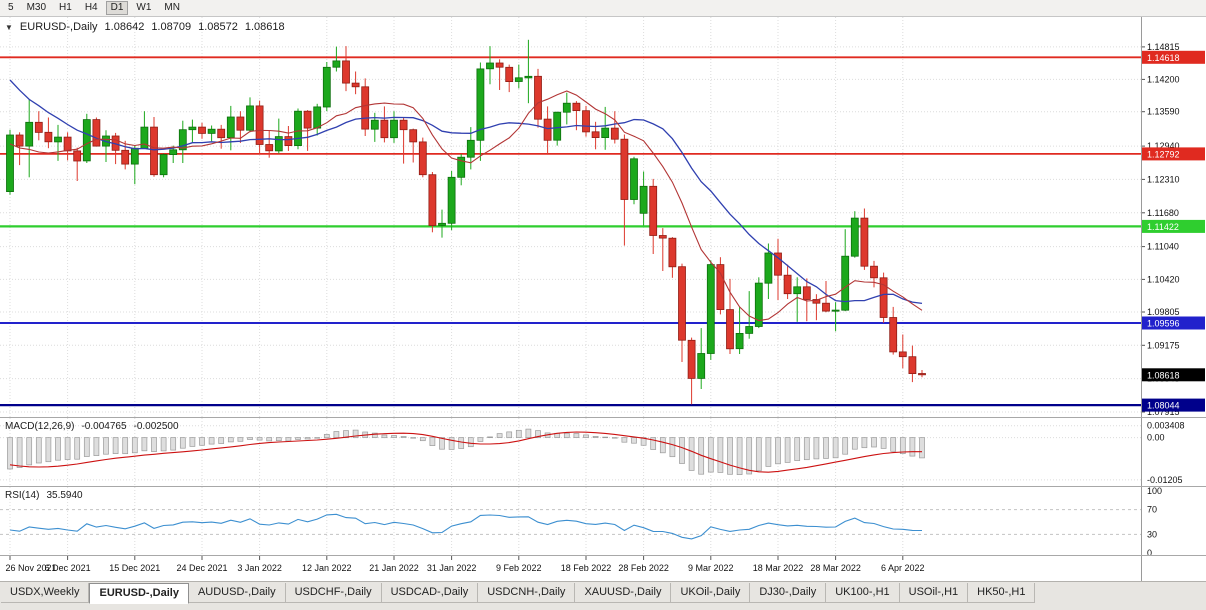 This screenshot has height=610, width=1206. Describe the element at coordinates (1163, 247) in the screenshot. I see `svg-text: 1.11040` at that location.